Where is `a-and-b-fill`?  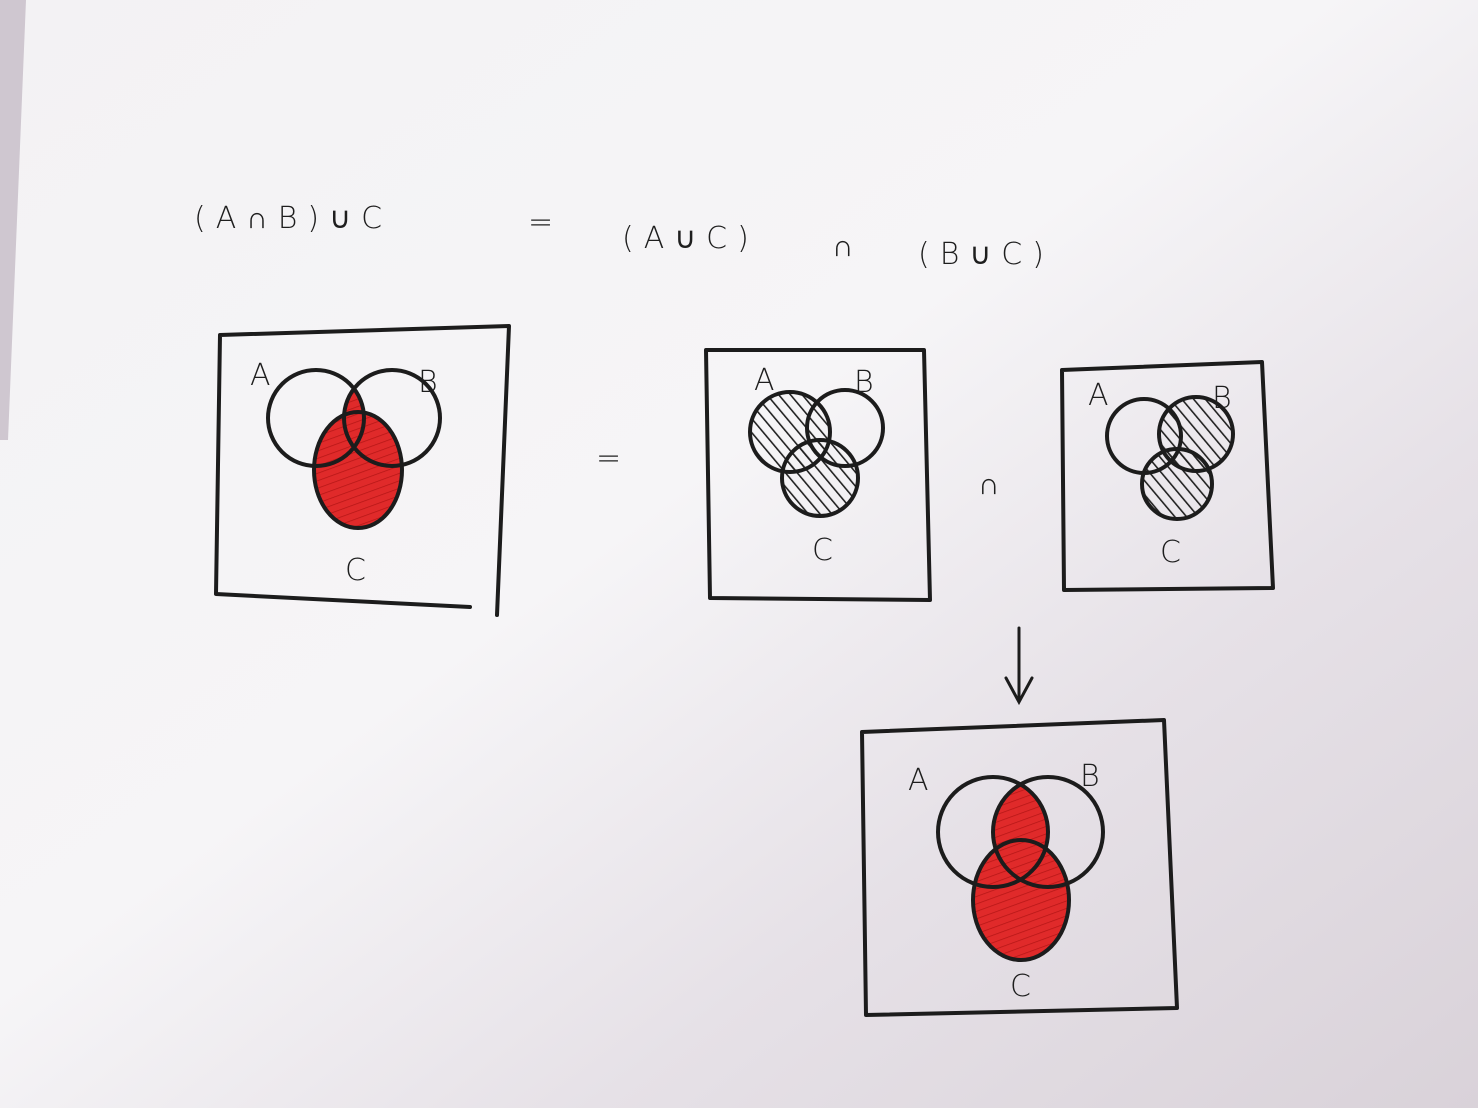 a-and-b-fill is located at coordinates (1020, 832).